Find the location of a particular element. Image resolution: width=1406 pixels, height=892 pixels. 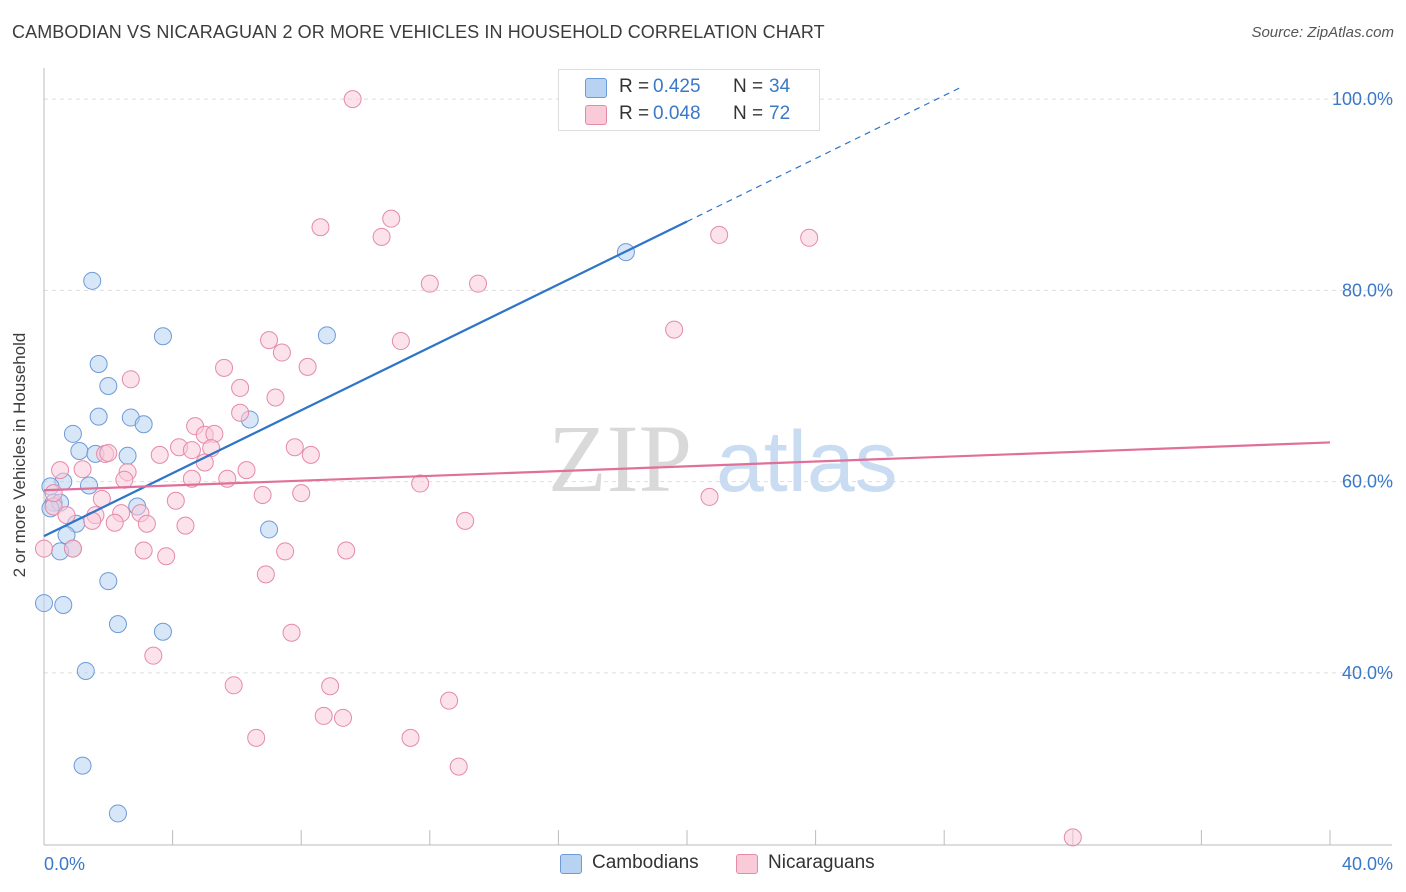

cambodian-trend-extension is located at coordinates (823, 155).